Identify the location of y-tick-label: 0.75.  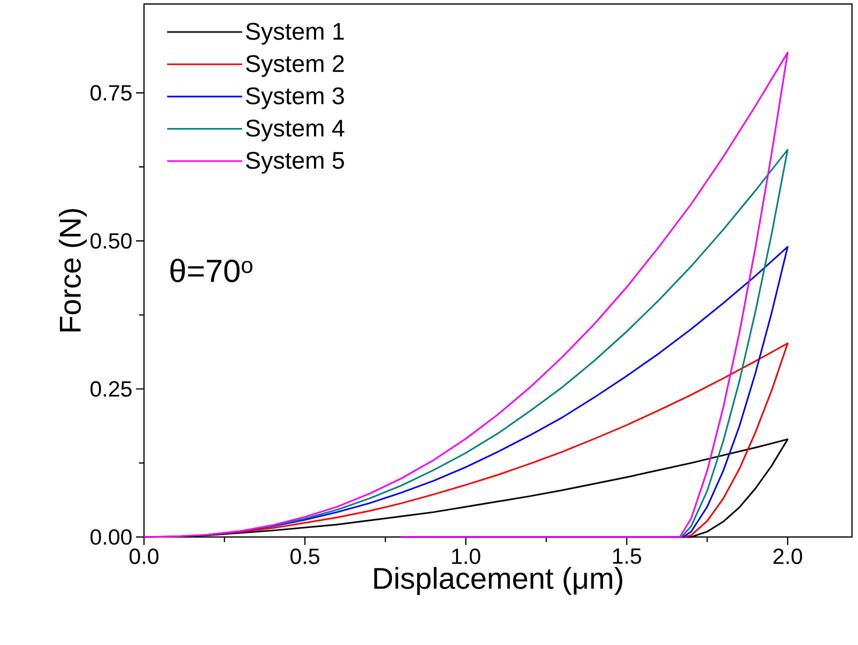
(111, 93).